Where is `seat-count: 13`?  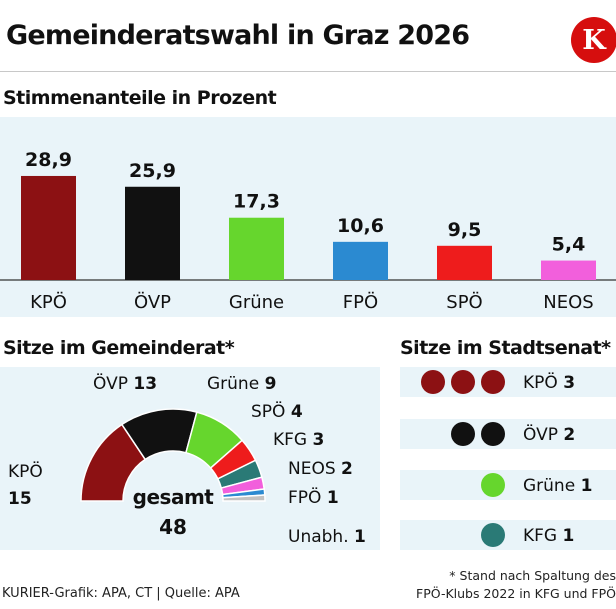
seat-count: 13 is located at coordinates (145, 384).